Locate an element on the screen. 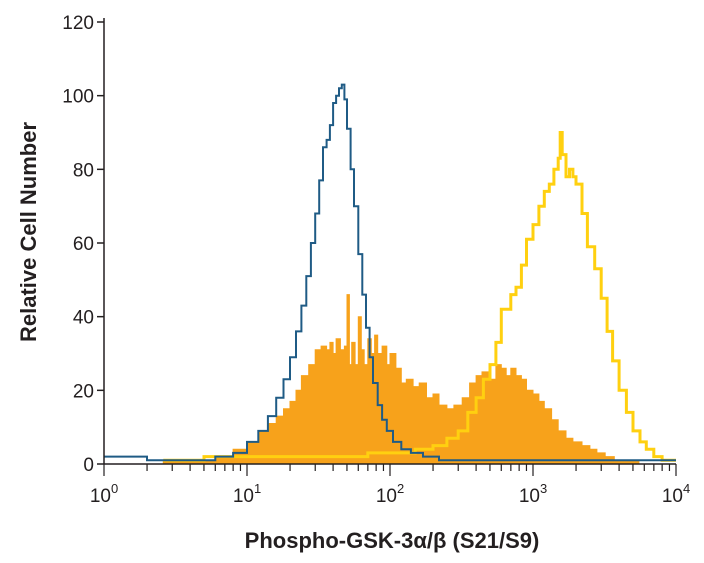  y-tick-label: 120 is located at coordinates (78, 23).